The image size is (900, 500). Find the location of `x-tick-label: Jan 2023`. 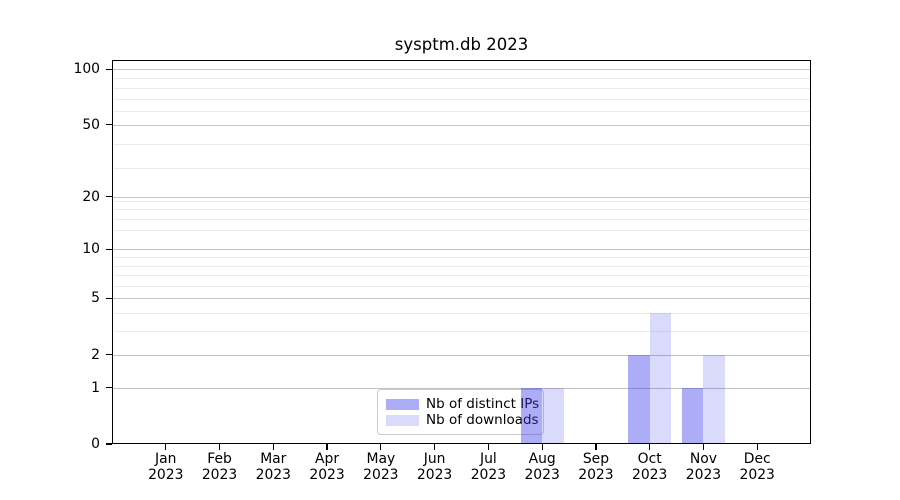

x-tick-label: Jan 2023 is located at coordinates (166, 467).